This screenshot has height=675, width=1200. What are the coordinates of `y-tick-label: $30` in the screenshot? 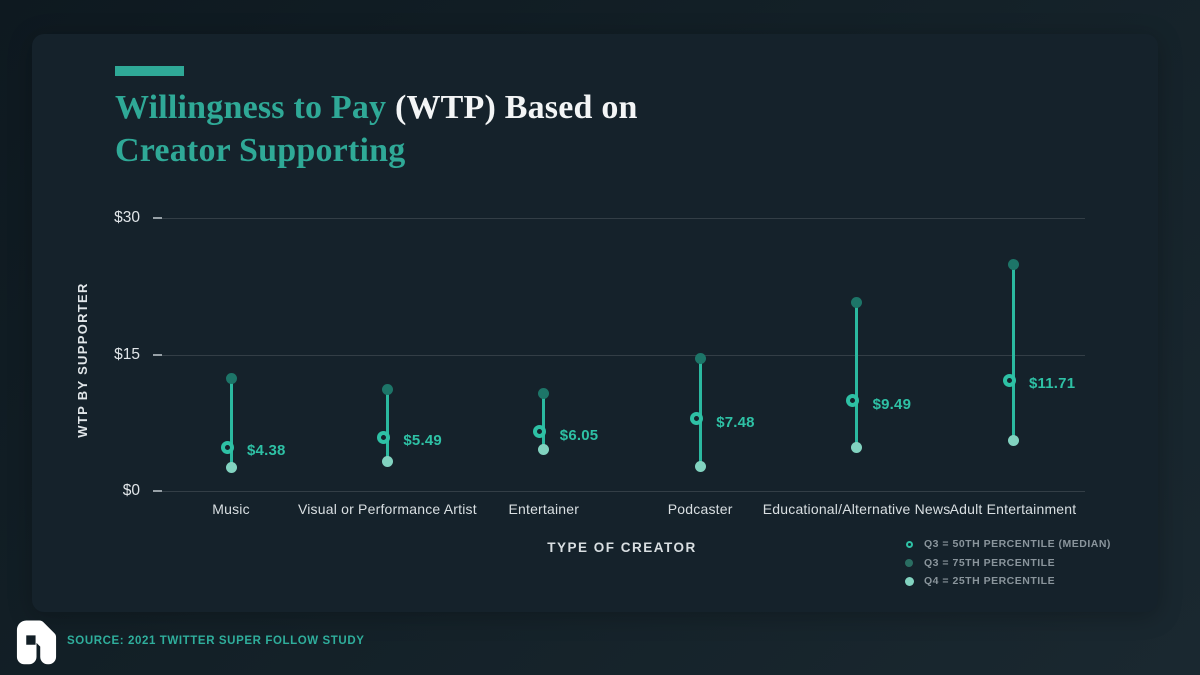 It's located at (127, 217).